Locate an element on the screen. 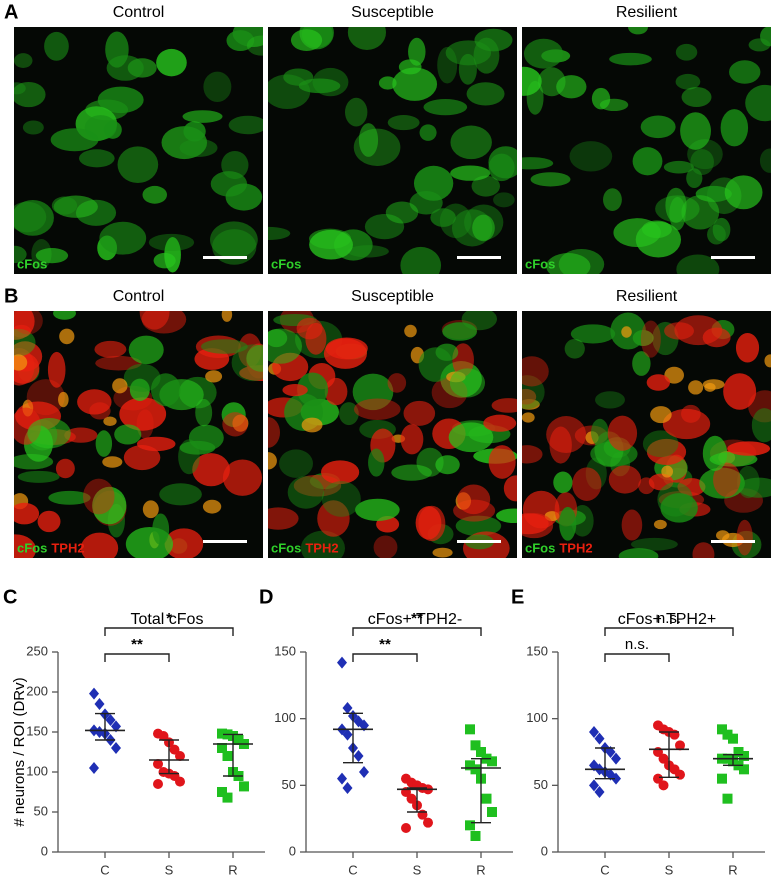 This screenshot has height=883, width=775. image-title: Resilient is located at coordinates (647, 296).